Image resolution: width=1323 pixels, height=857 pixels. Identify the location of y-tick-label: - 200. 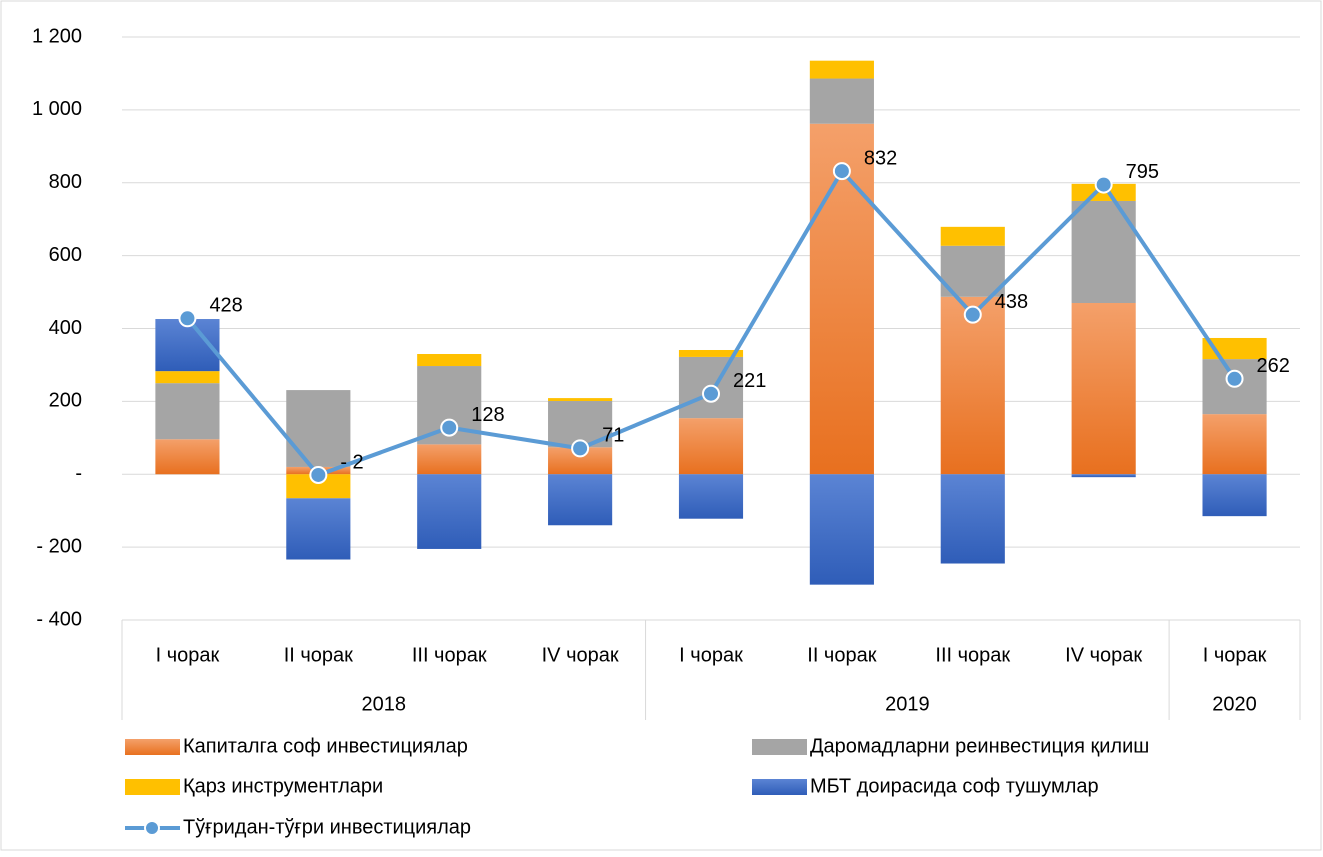
(59, 546).